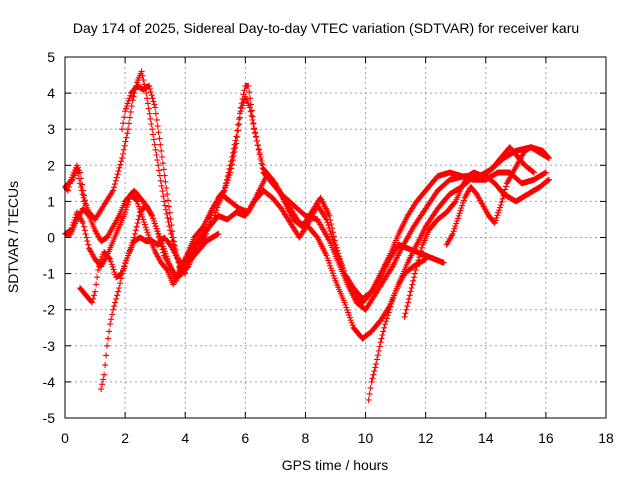  What do you see at coordinates (606, 438) in the screenshot?
I see `x-tick-label: 18` at bounding box center [606, 438].